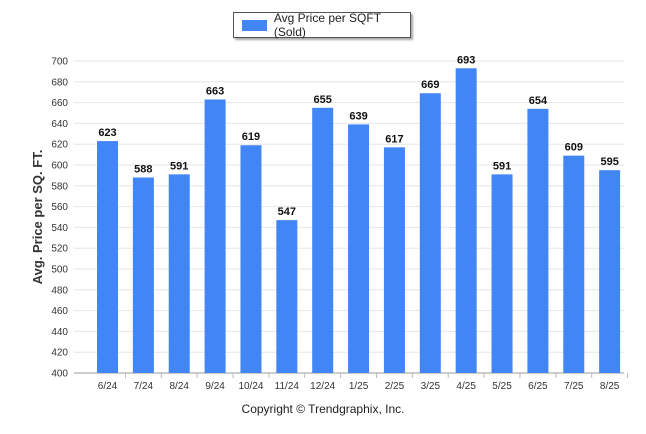 This screenshot has width=646, height=434. Describe the element at coordinates (215, 91) in the screenshot. I see `data-label: 663` at that location.